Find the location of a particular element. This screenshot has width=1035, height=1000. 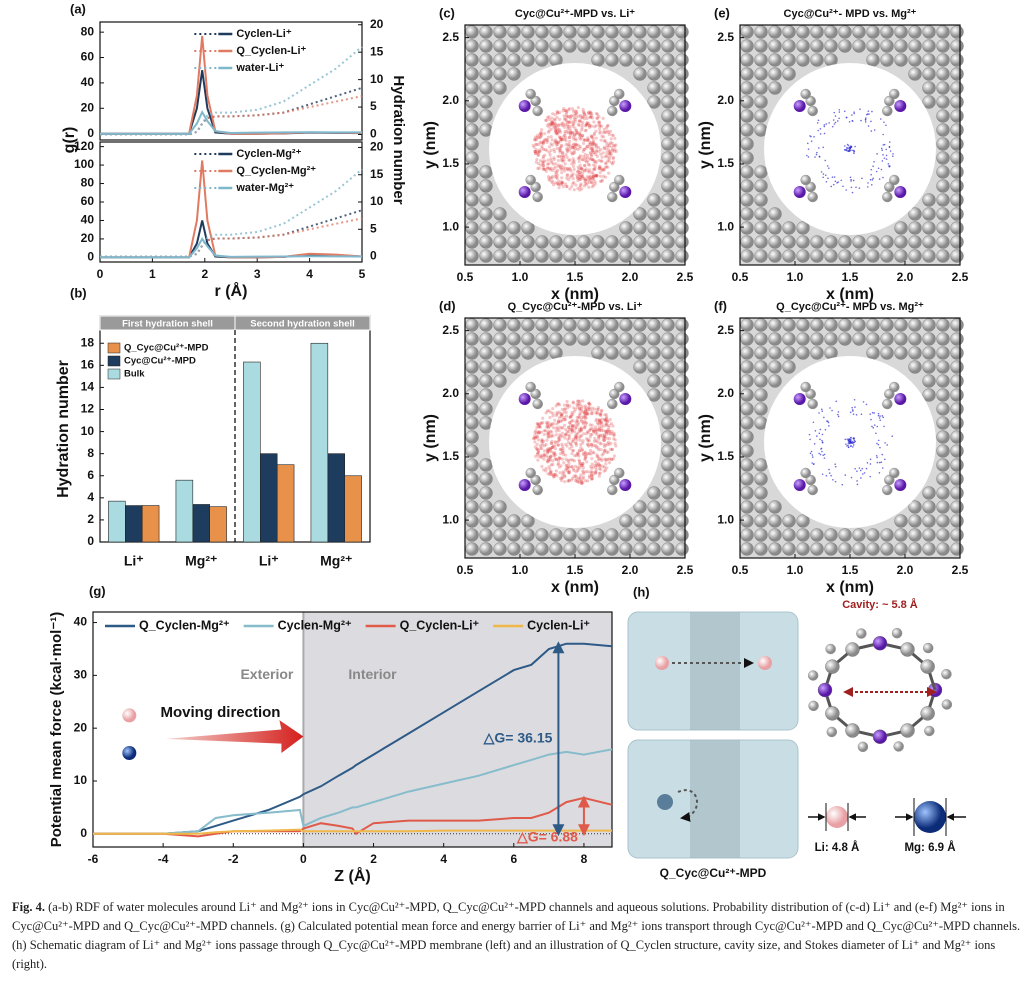

molecule is located at coordinates (880, 690).